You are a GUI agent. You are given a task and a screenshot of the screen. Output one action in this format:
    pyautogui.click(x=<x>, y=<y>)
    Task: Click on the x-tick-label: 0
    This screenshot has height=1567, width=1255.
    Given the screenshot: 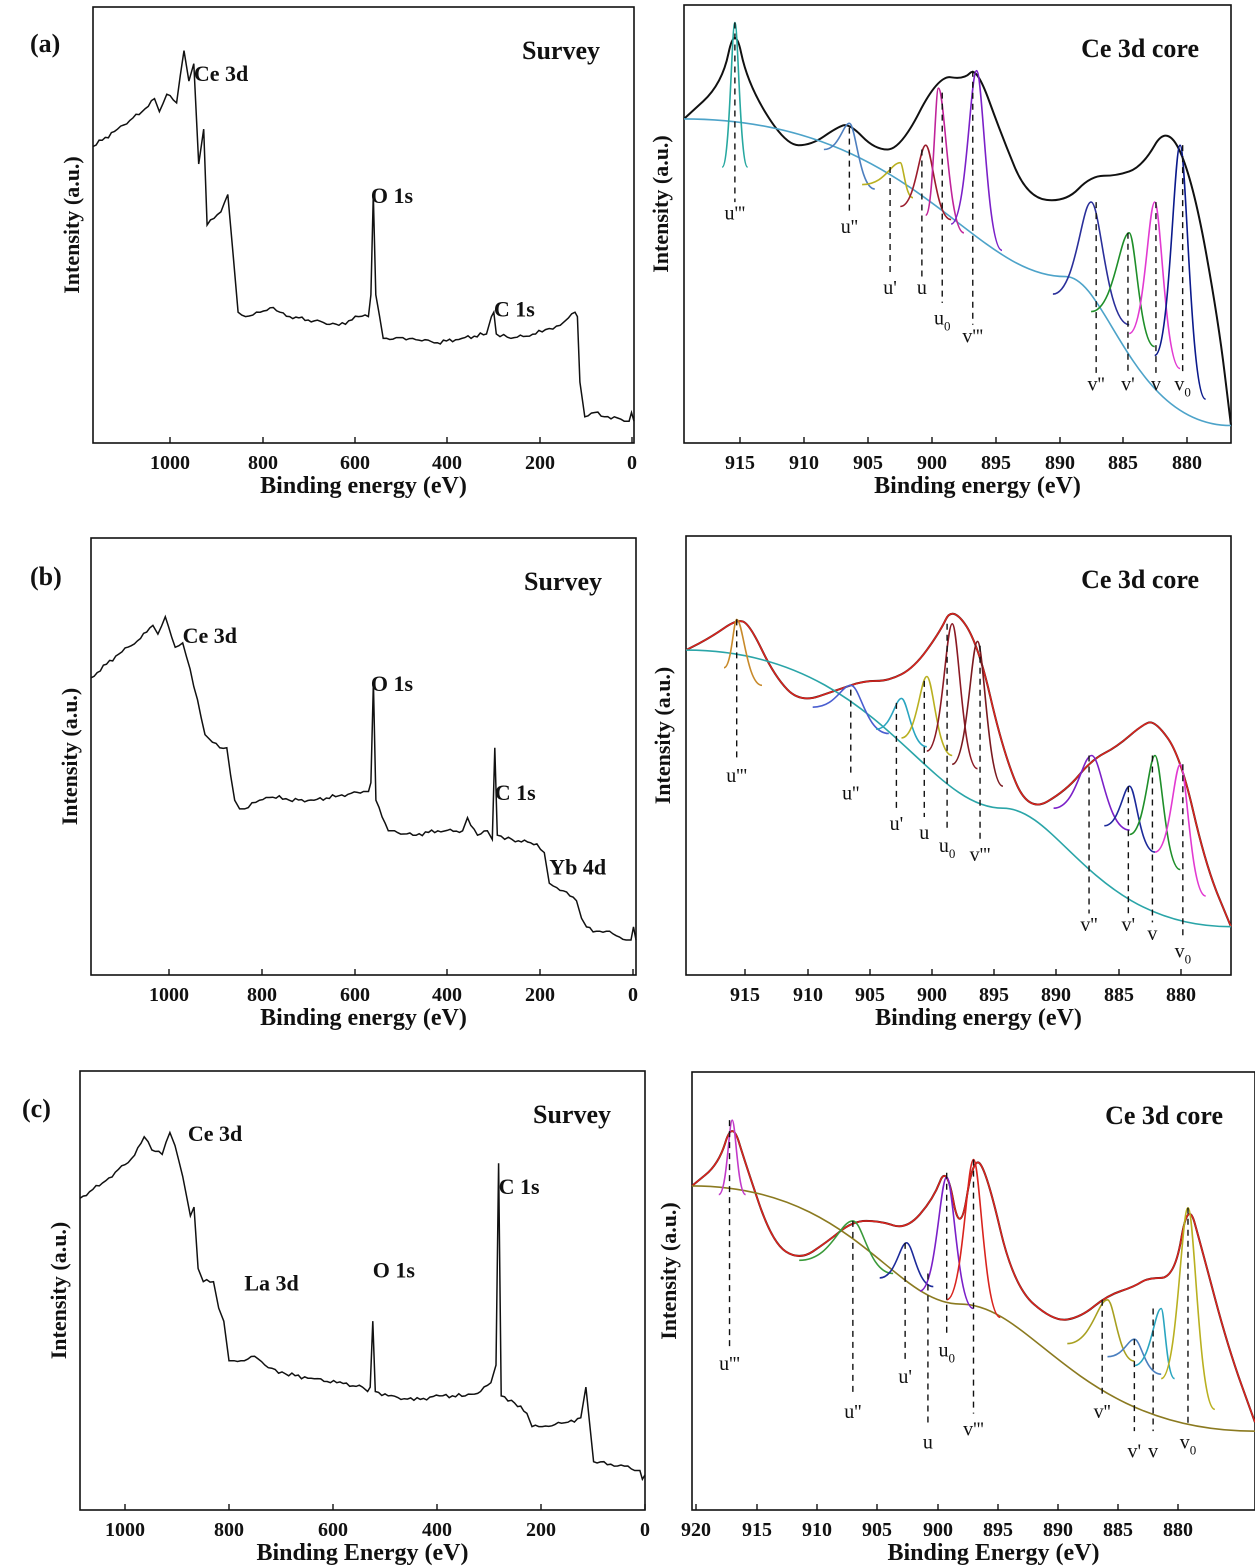 What is the action you would take?
    pyautogui.click(x=632, y=463)
    